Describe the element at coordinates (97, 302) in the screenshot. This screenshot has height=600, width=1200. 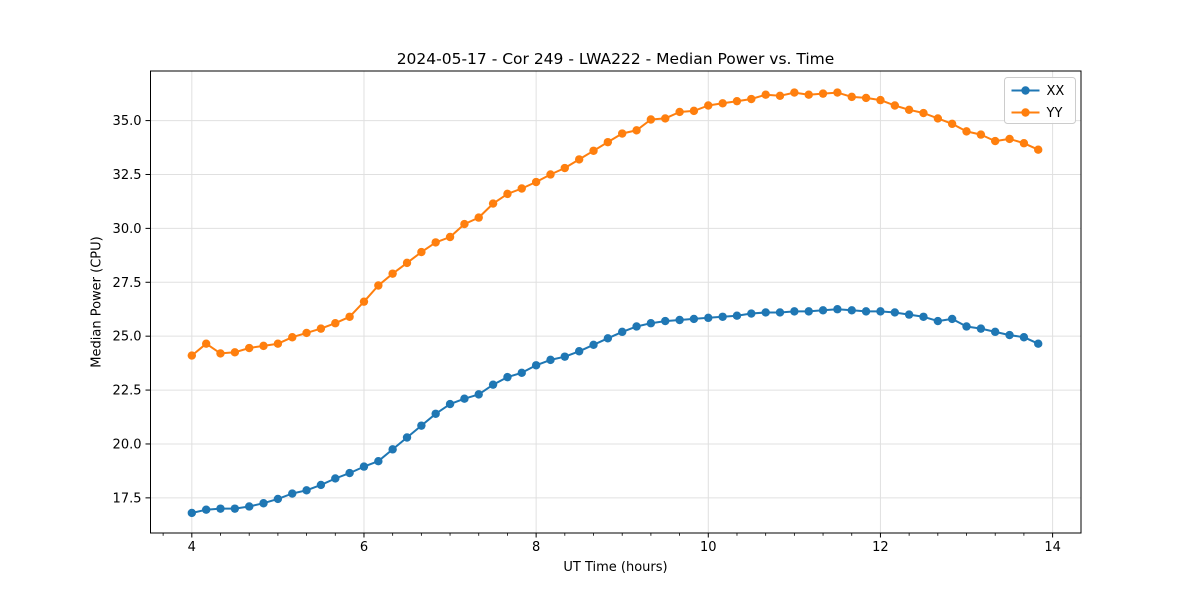
I see `y-axis-label: Median Power (CPU)` at that location.